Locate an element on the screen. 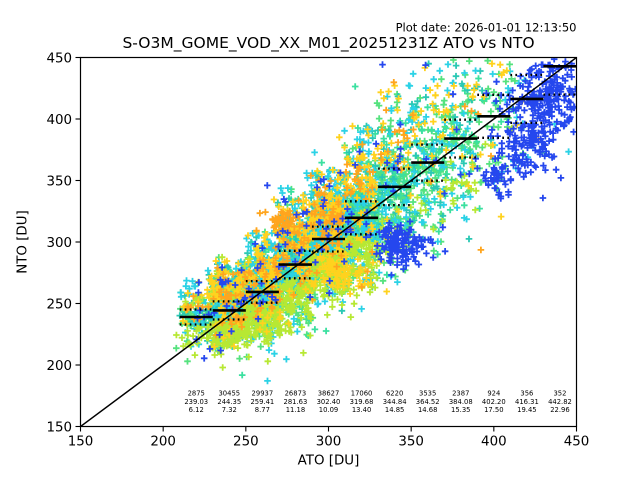 The height and width of the screenshot is (480, 640). bin-stat-count: 3535 is located at coordinates (427, 394).